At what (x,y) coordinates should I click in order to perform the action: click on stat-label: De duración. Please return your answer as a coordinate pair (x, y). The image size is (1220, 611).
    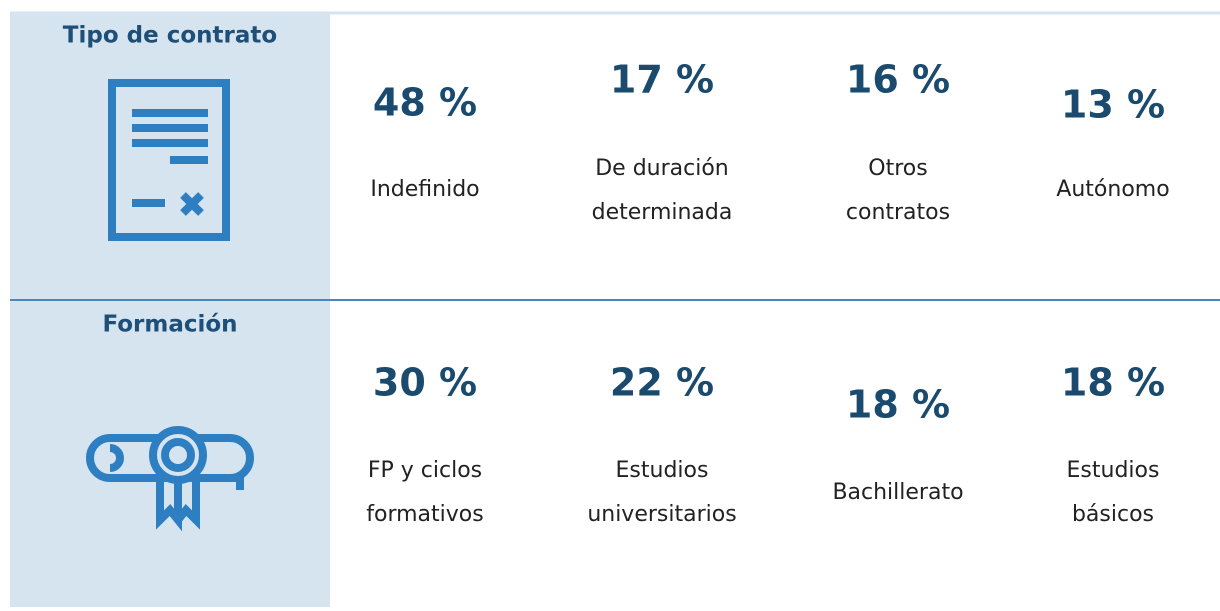
    Looking at the image, I should click on (662, 168).